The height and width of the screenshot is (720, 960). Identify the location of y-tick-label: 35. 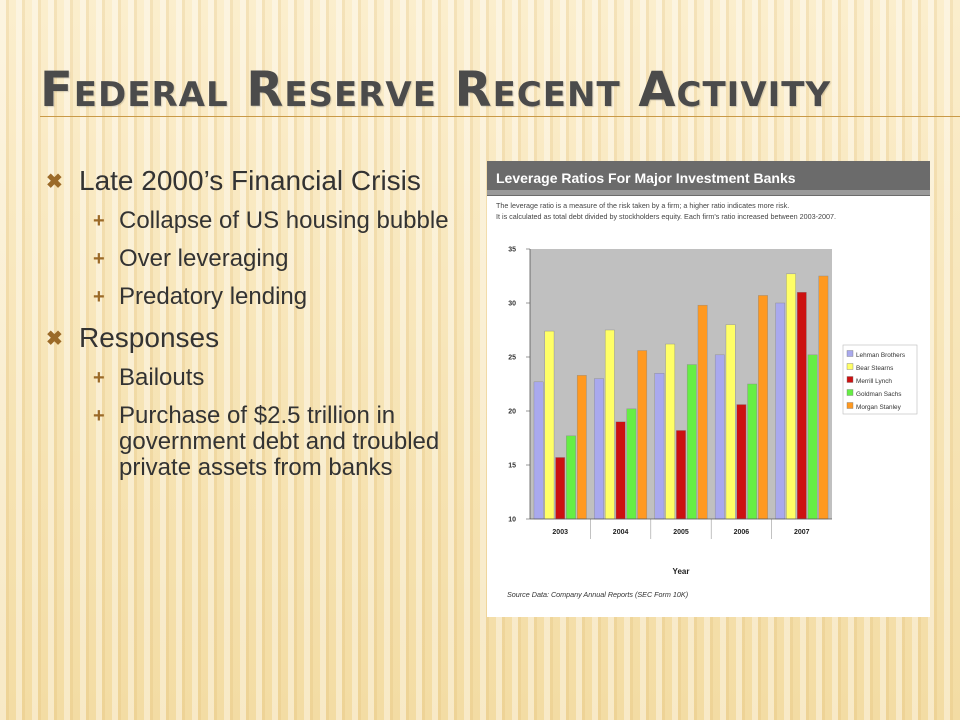
(512, 250).